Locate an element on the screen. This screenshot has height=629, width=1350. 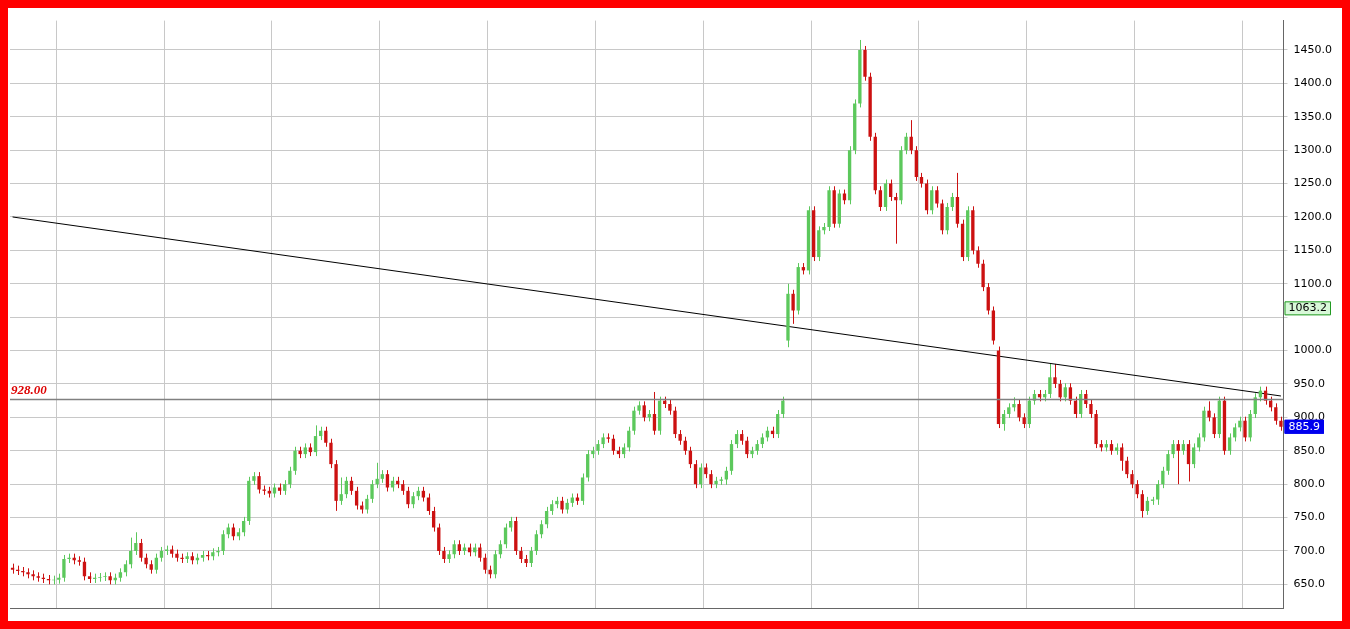
y-tick-label: 1200.0 is located at coordinates (1313, 216).